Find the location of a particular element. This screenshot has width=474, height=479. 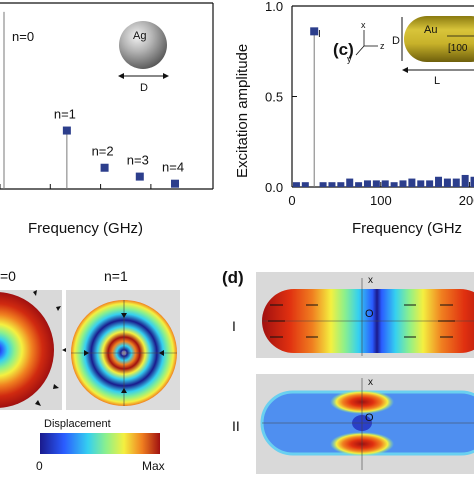

diameter-arrow-right-head is located at coordinates (166, 76).